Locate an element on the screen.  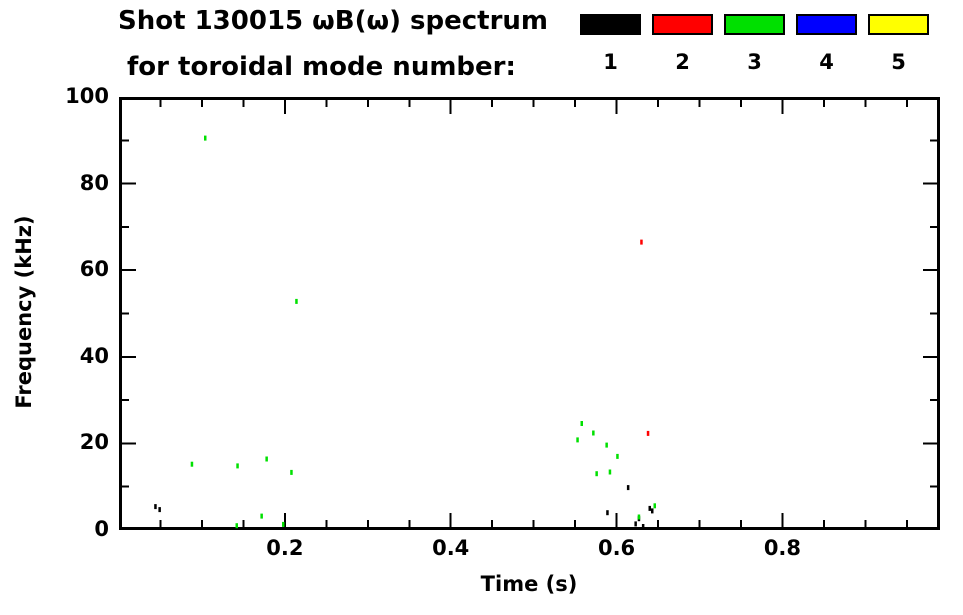
x-tick-label-0.8: 0.8 is located at coordinates (782, 548).